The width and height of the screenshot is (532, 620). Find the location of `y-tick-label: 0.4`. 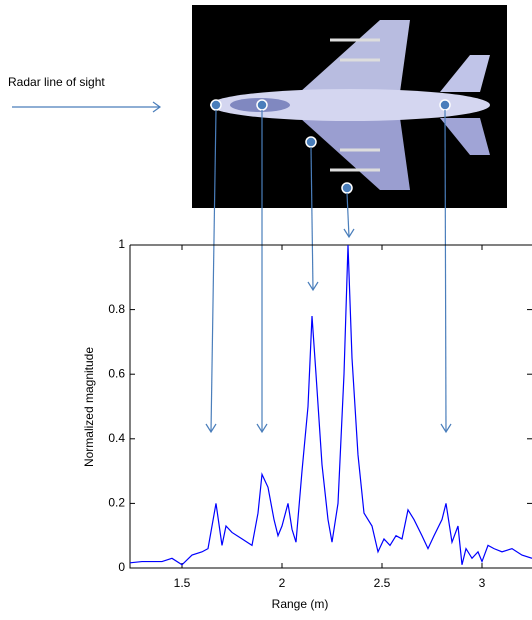

y-tick-label: 0.4 is located at coordinates (116, 438).